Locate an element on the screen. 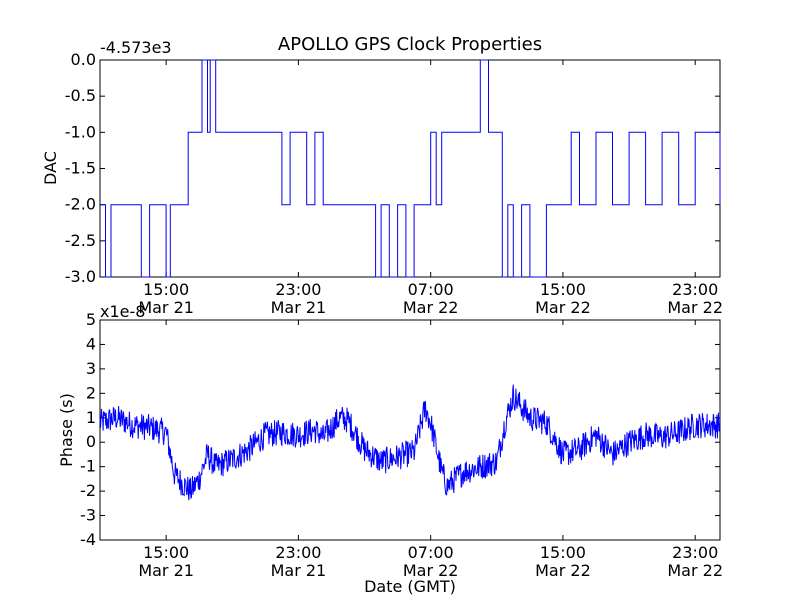  phase-y-tick-label: 4 is located at coordinates (91, 343).